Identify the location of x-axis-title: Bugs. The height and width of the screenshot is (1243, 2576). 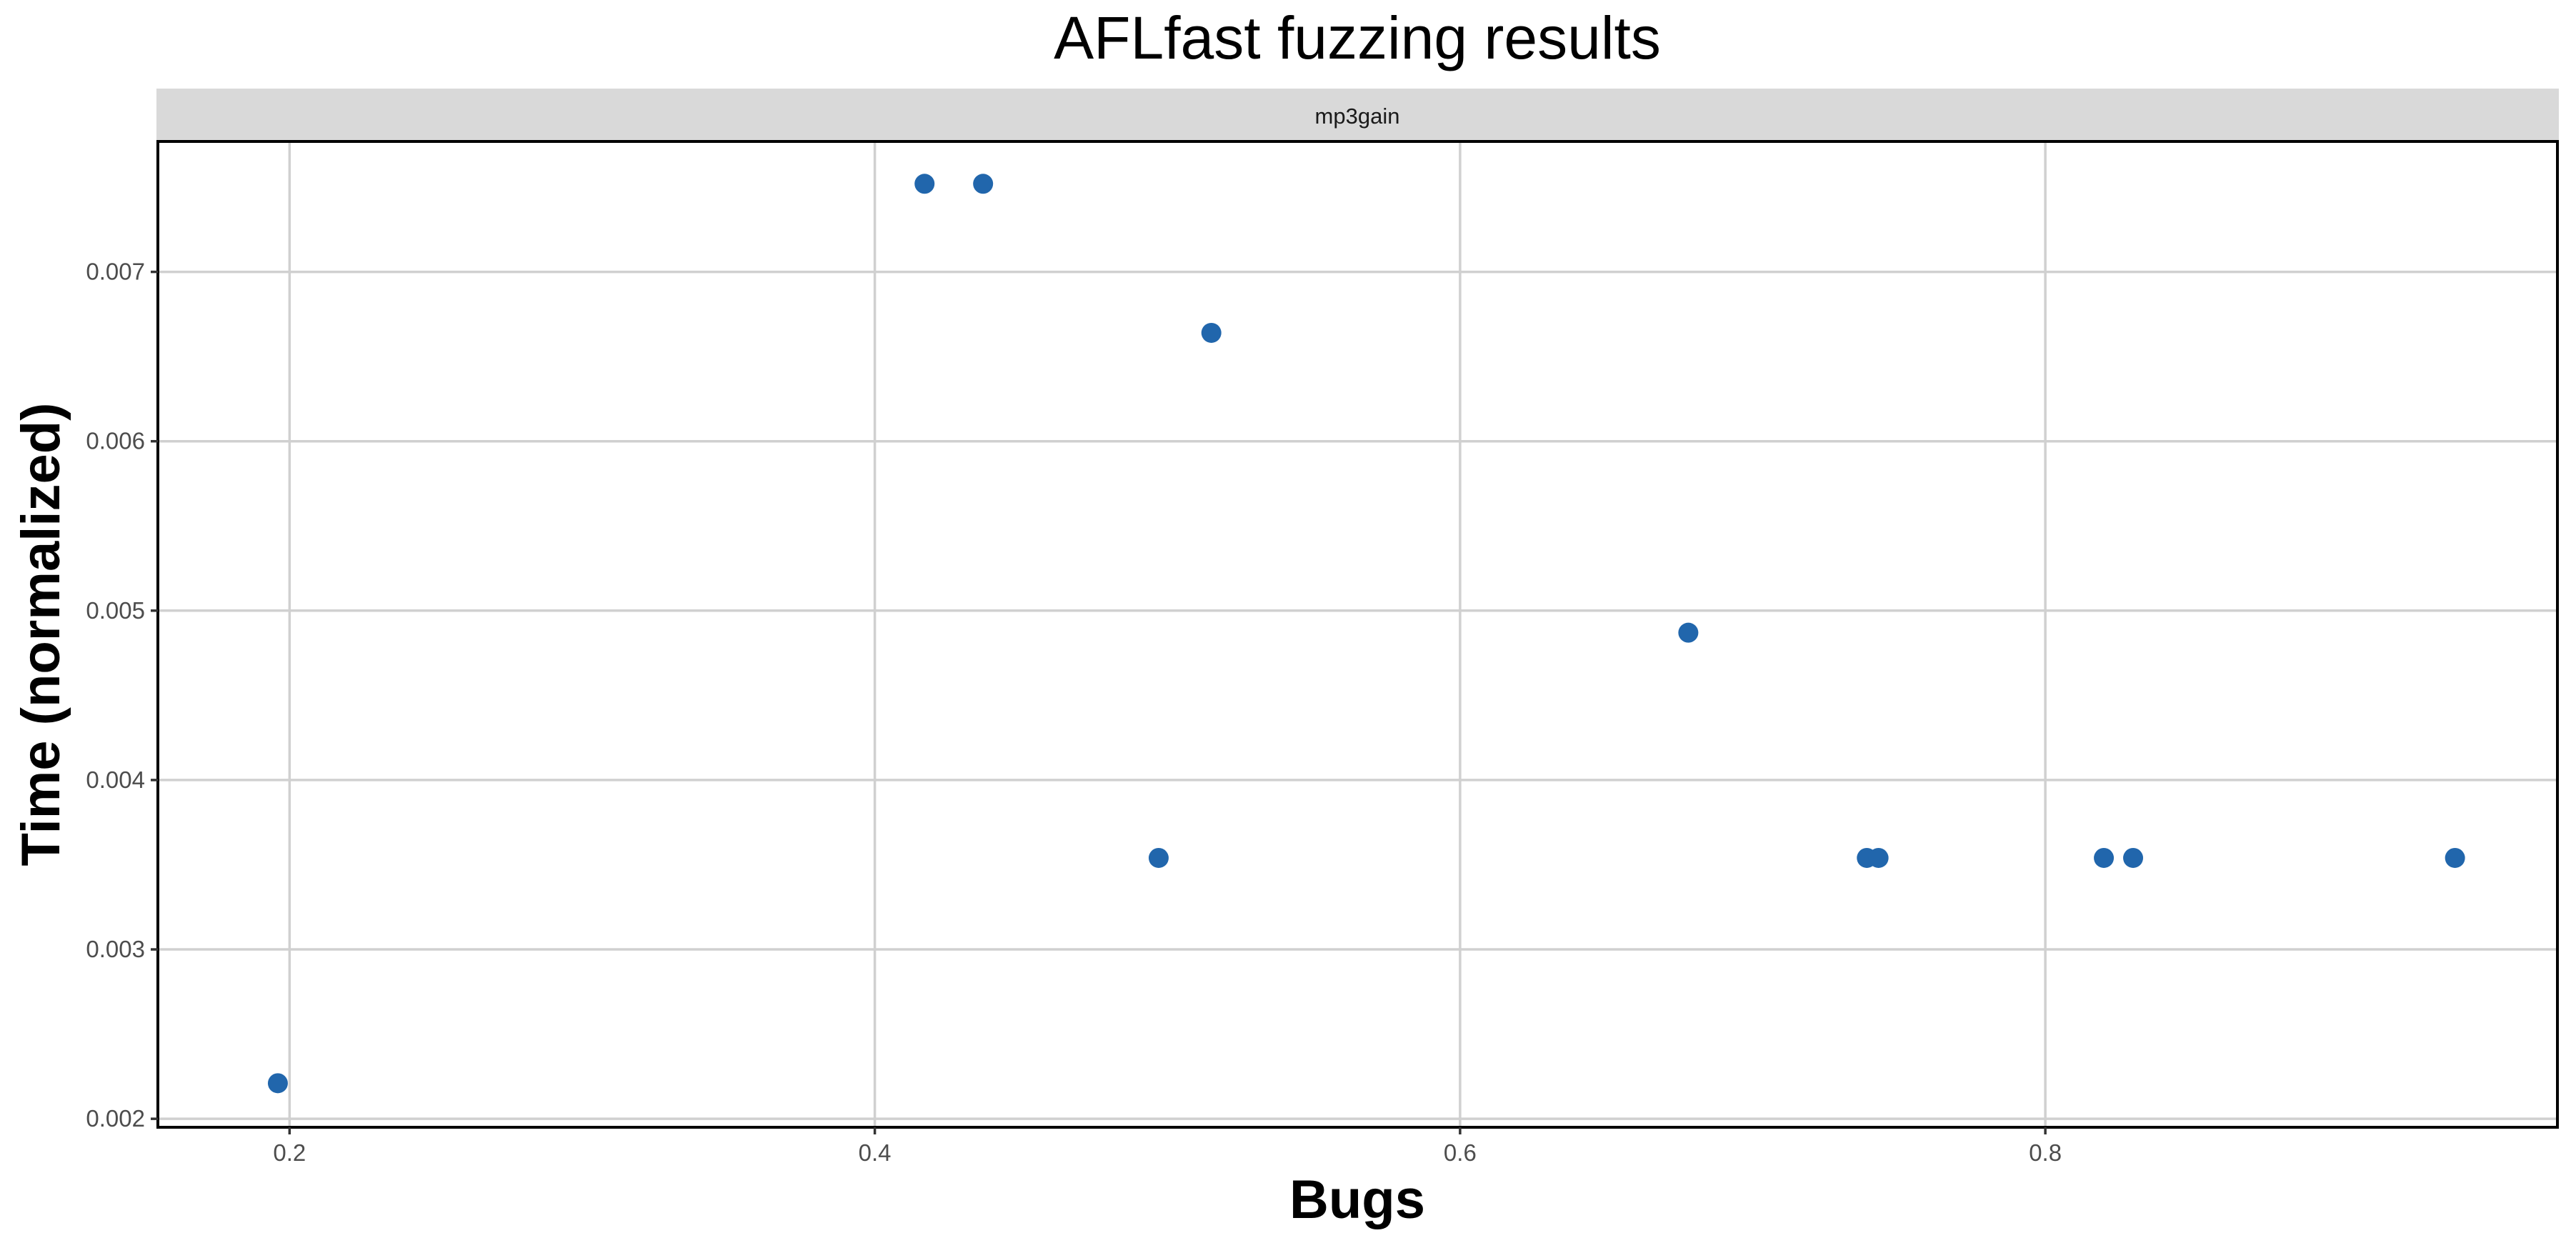
(1357, 1199).